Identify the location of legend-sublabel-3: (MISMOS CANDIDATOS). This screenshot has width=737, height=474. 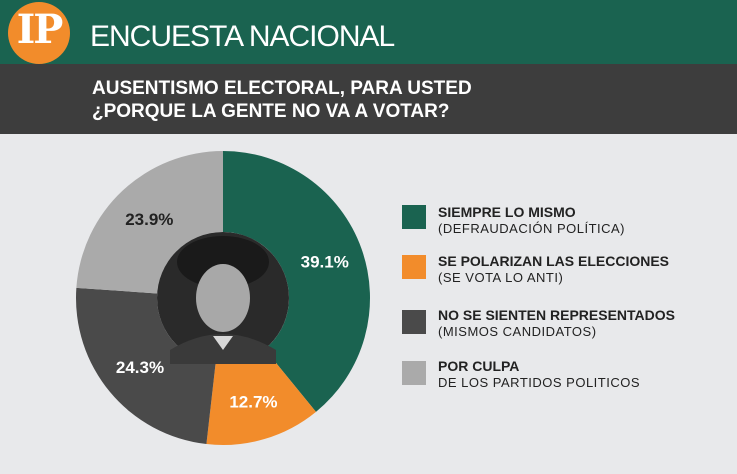
(517, 331).